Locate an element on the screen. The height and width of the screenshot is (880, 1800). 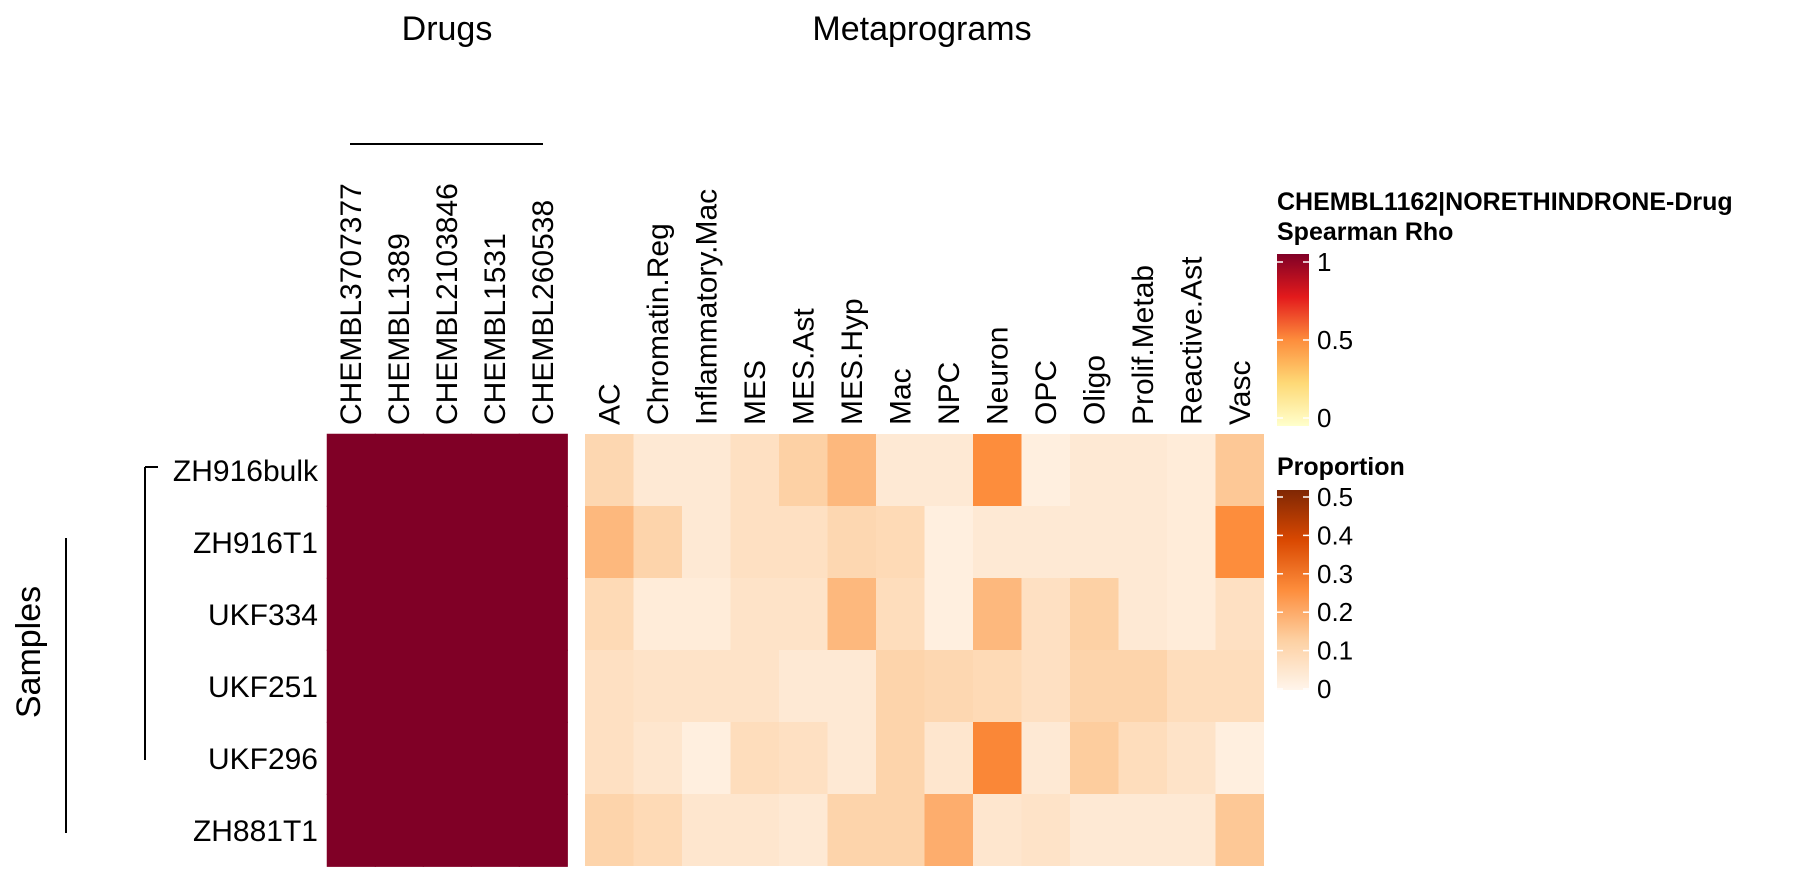
proportion-legend-tick-label: 0.1 is located at coordinates (1335, 651).